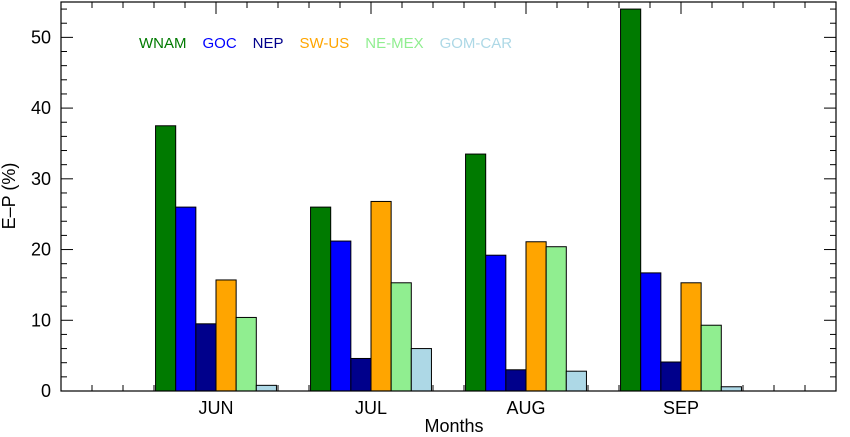  I want to click on y-tick-label: 50, so click(41, 37).